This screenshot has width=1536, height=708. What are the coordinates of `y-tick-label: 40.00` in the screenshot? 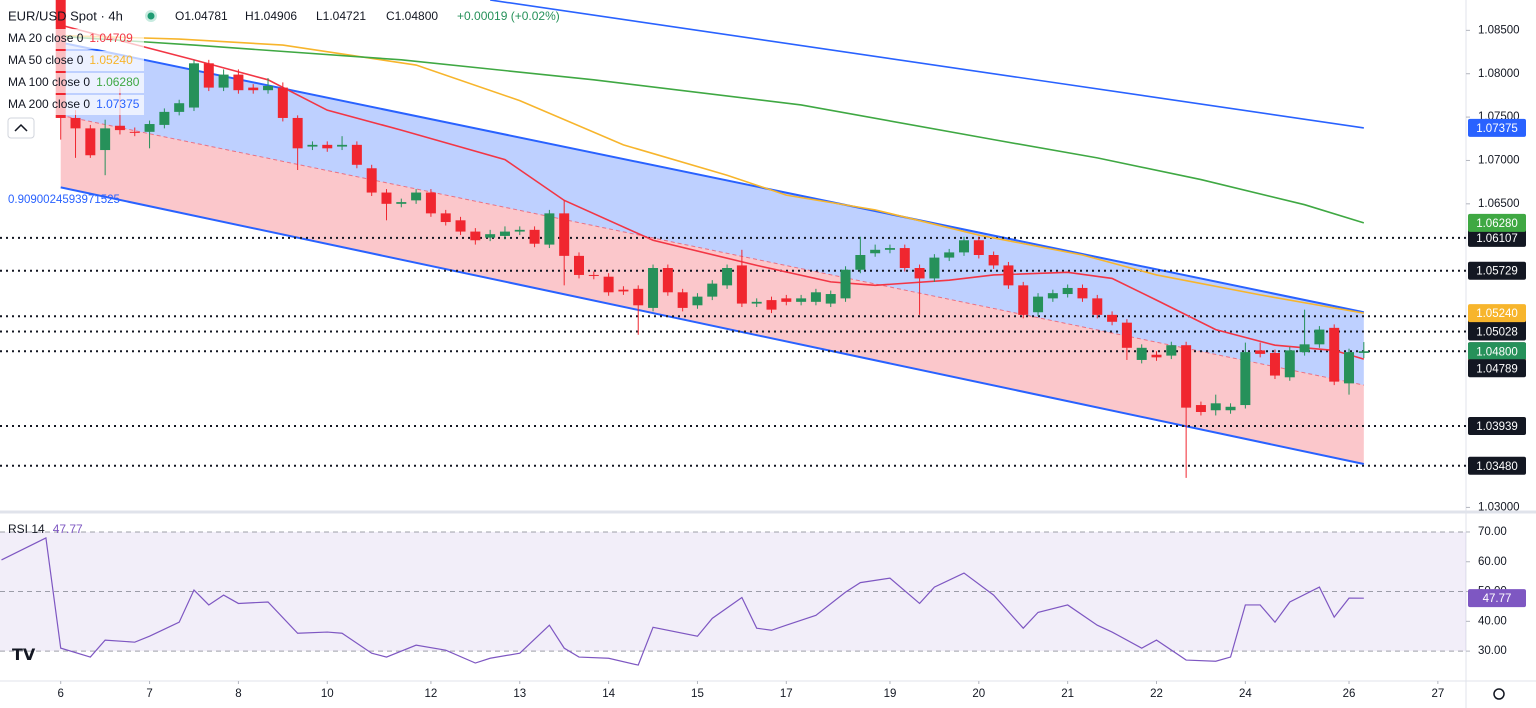 It's located at (1492, 621).